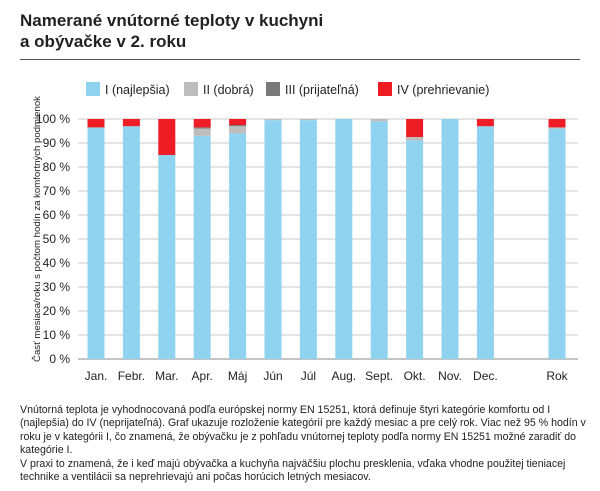  I want to click on y-tick-label: 40 %, so click(57, 263).